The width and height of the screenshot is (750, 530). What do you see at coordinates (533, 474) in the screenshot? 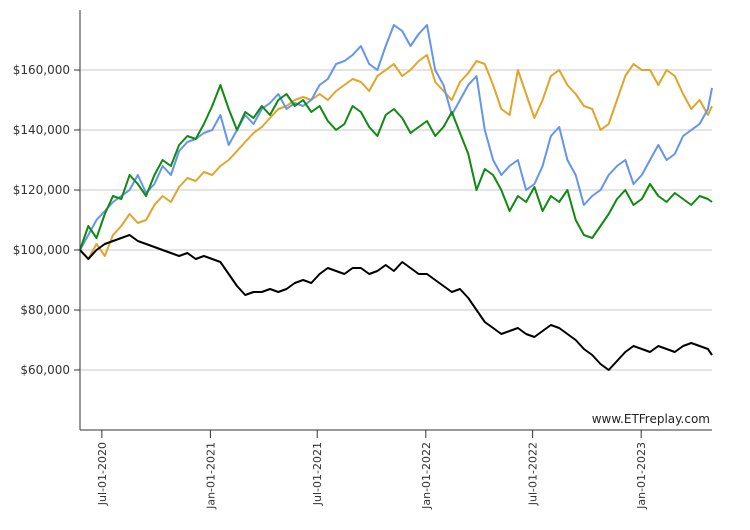
I see `x-tick-label-4: Jul-01-2022` at bounding box center [533, 474].